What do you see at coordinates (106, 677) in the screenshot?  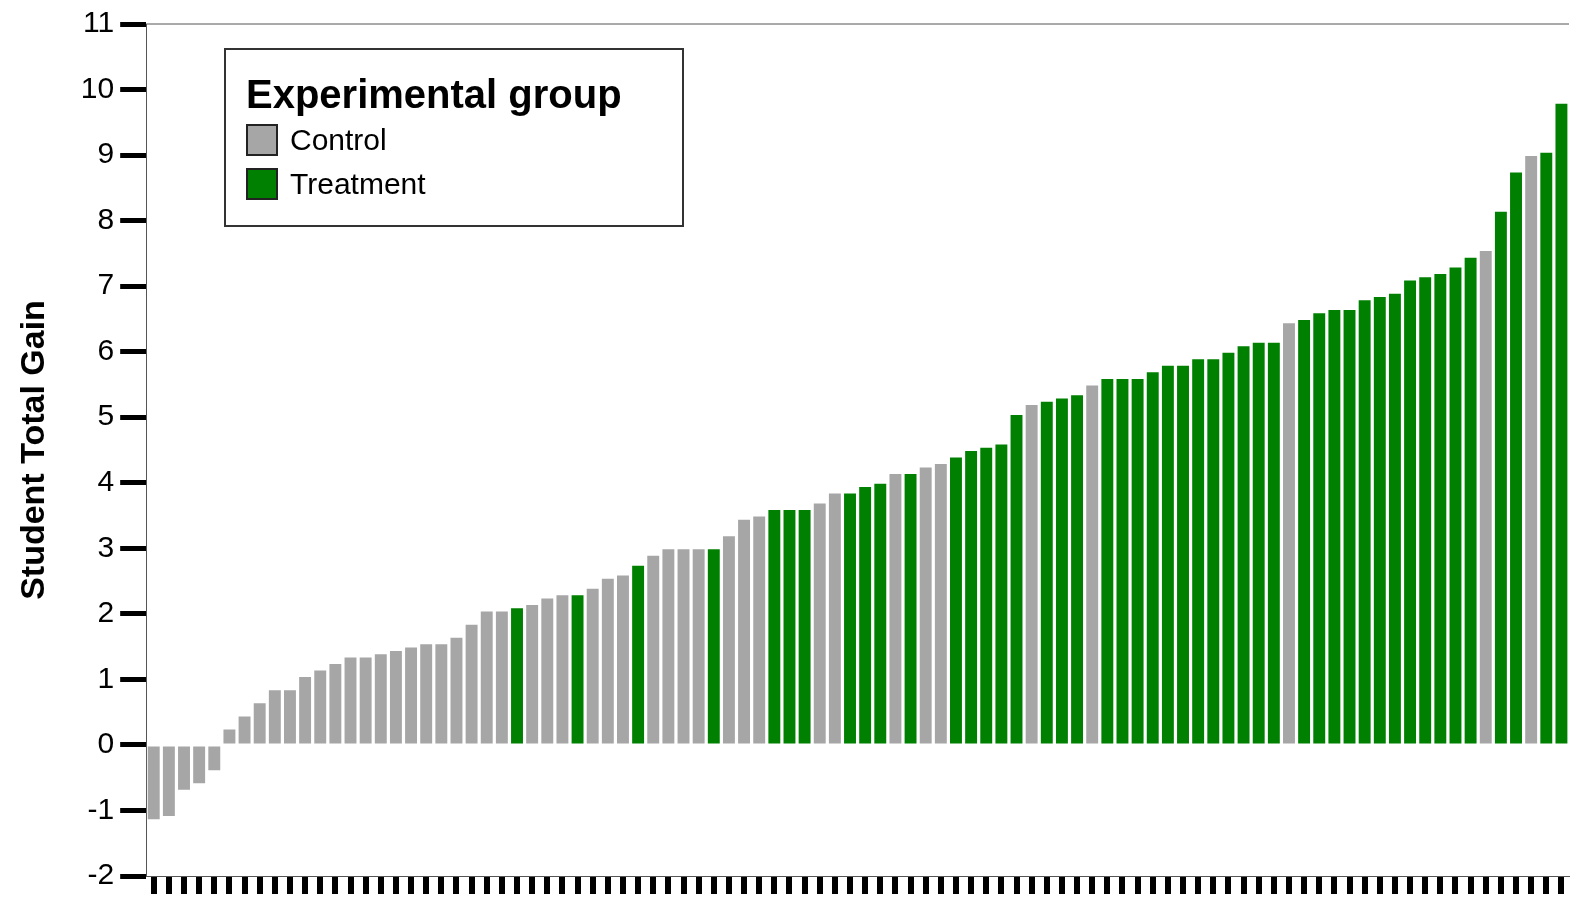 I see `y-tick-label: 1` at bounding box center [106, 677].